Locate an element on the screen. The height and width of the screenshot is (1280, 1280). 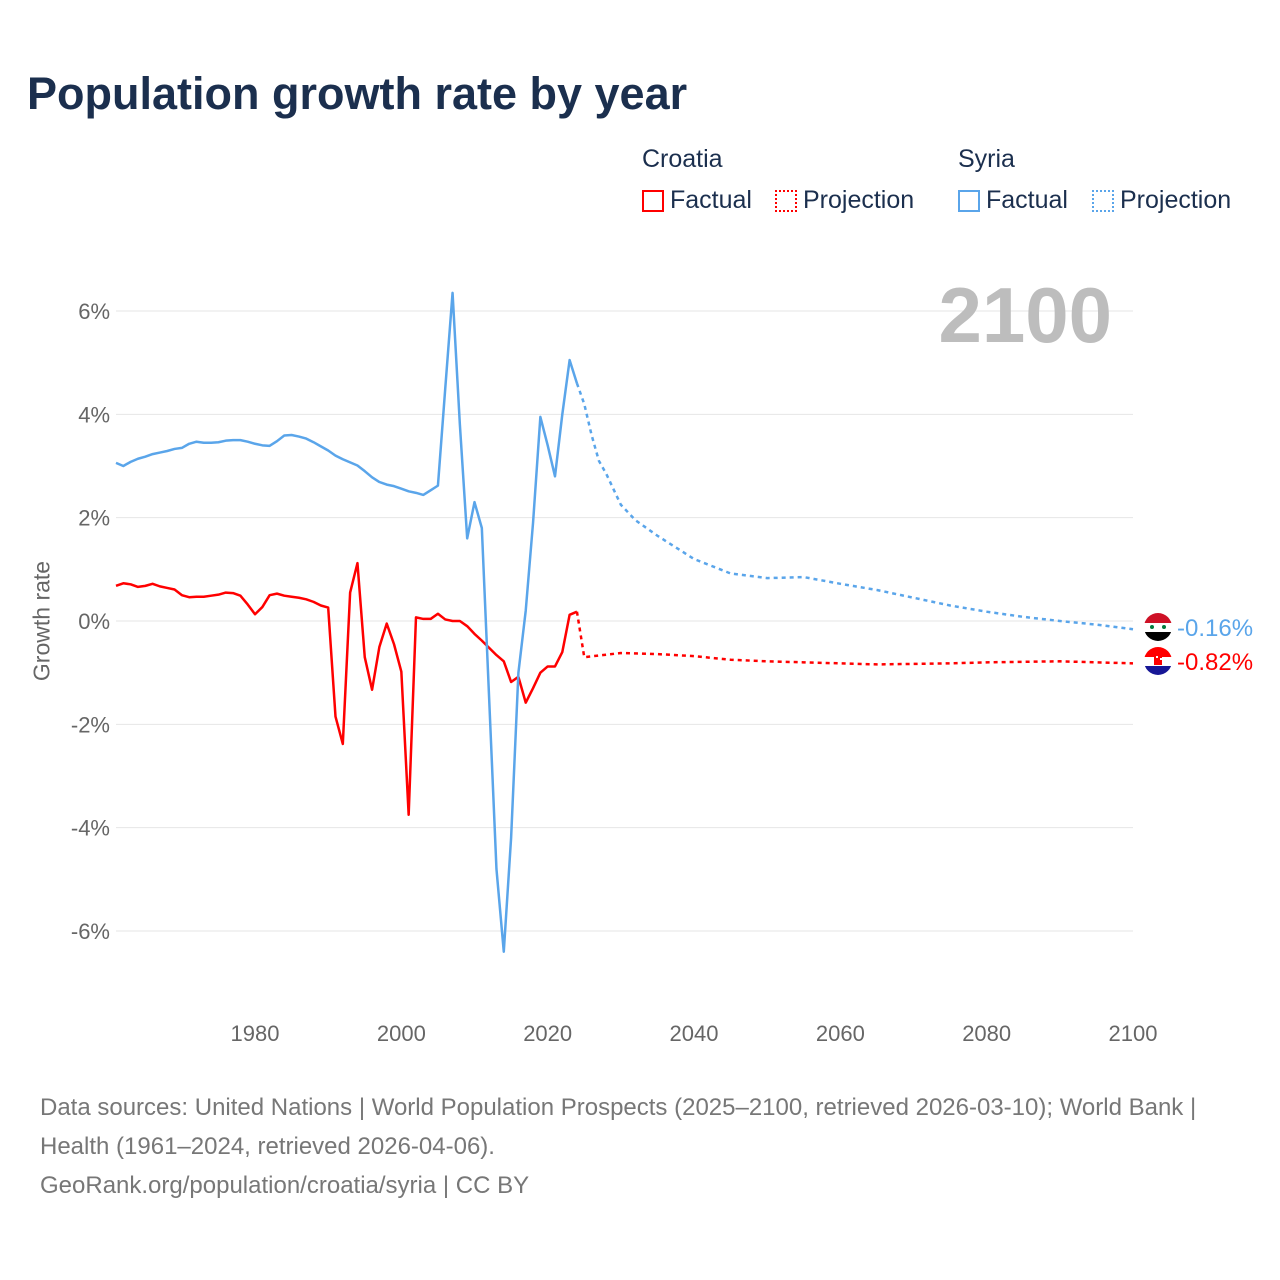
legend-syria-factual: Factual is located at coordinates (1013, 200).